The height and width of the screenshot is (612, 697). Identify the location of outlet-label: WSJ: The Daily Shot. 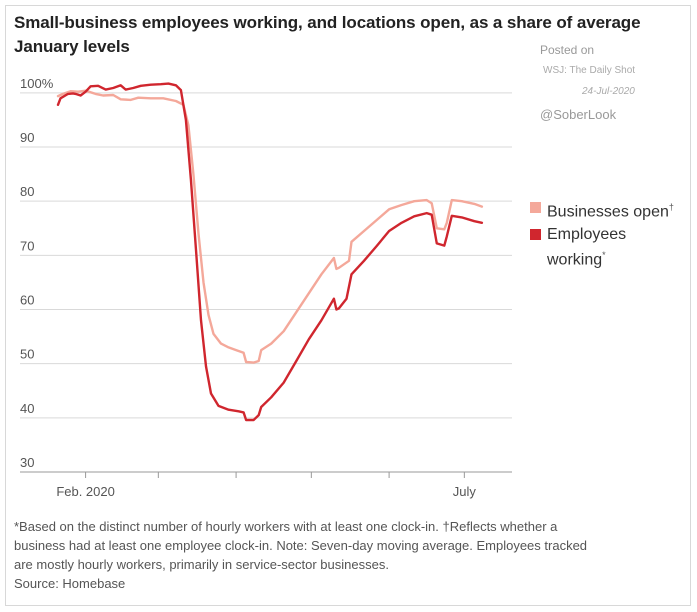
(589, 70).